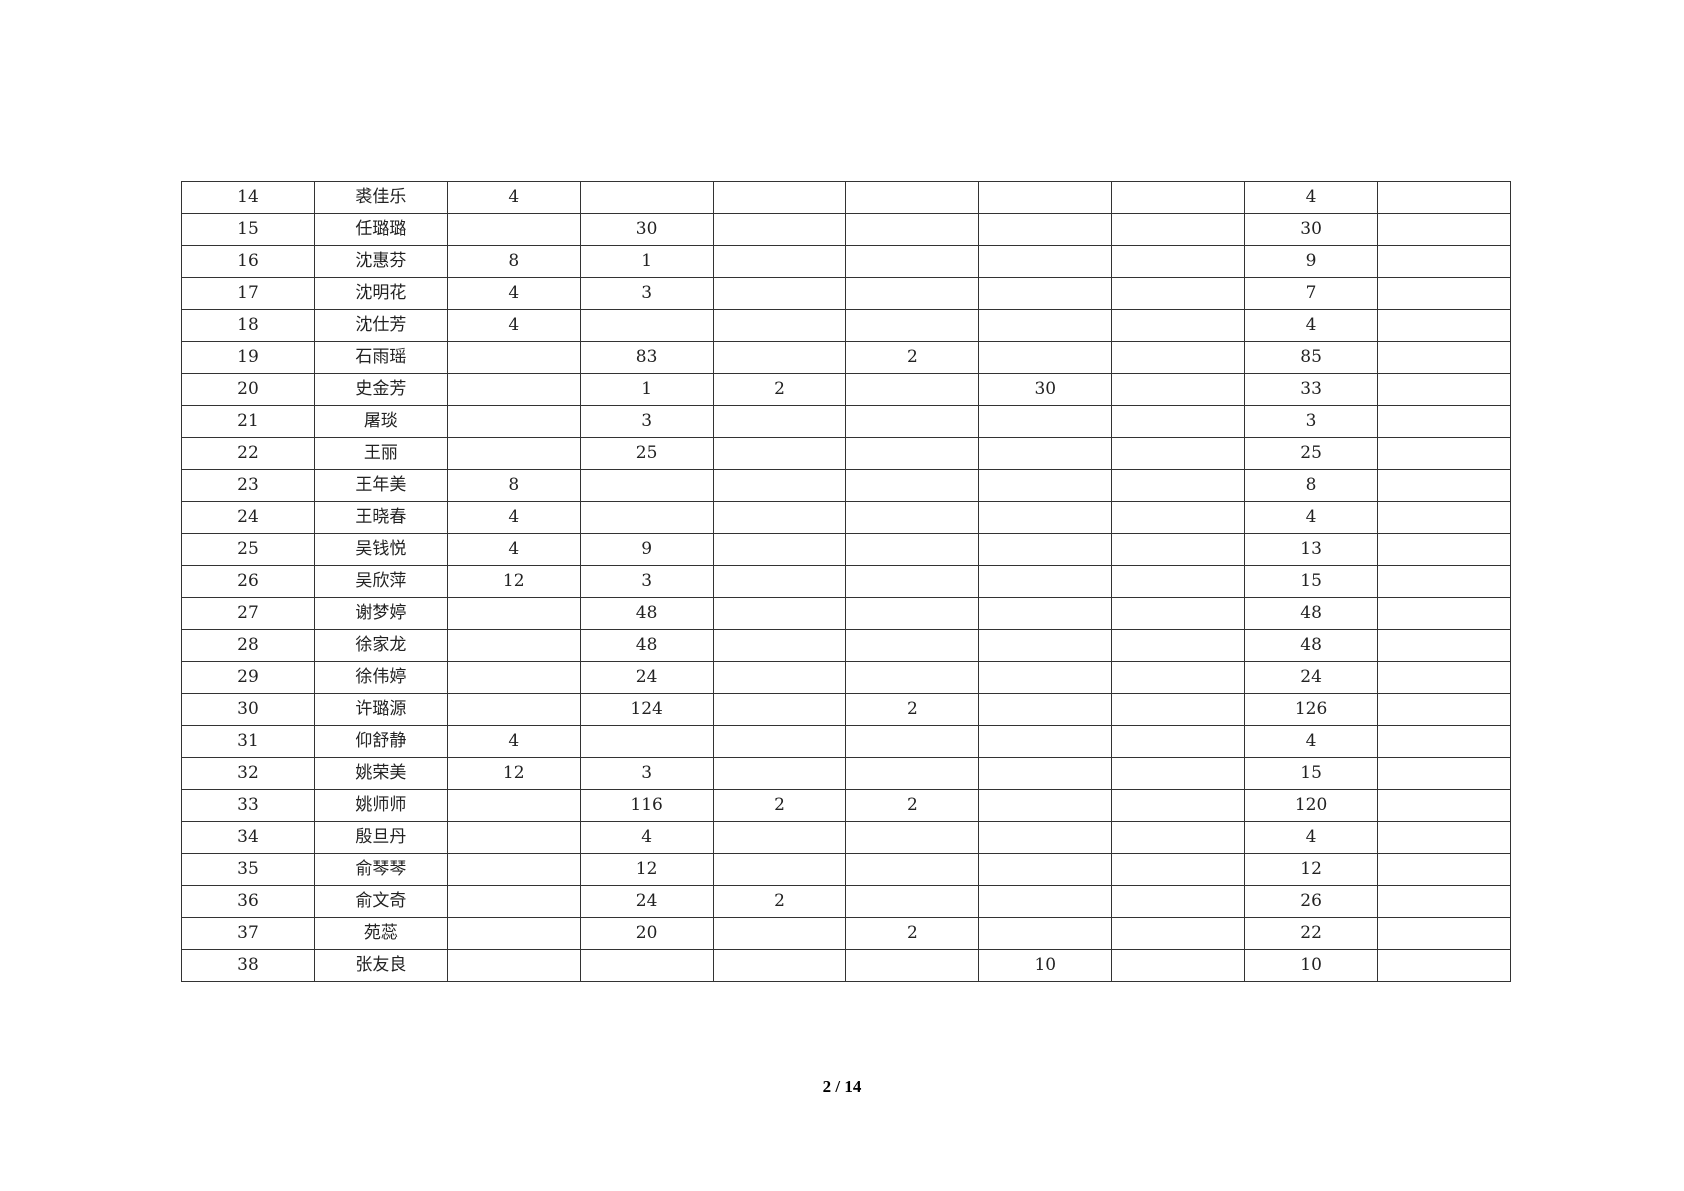 Image resolution: width=1684 pixels, height=1191 pixels. I want to click on value-cell: 1, so click(646, 261).